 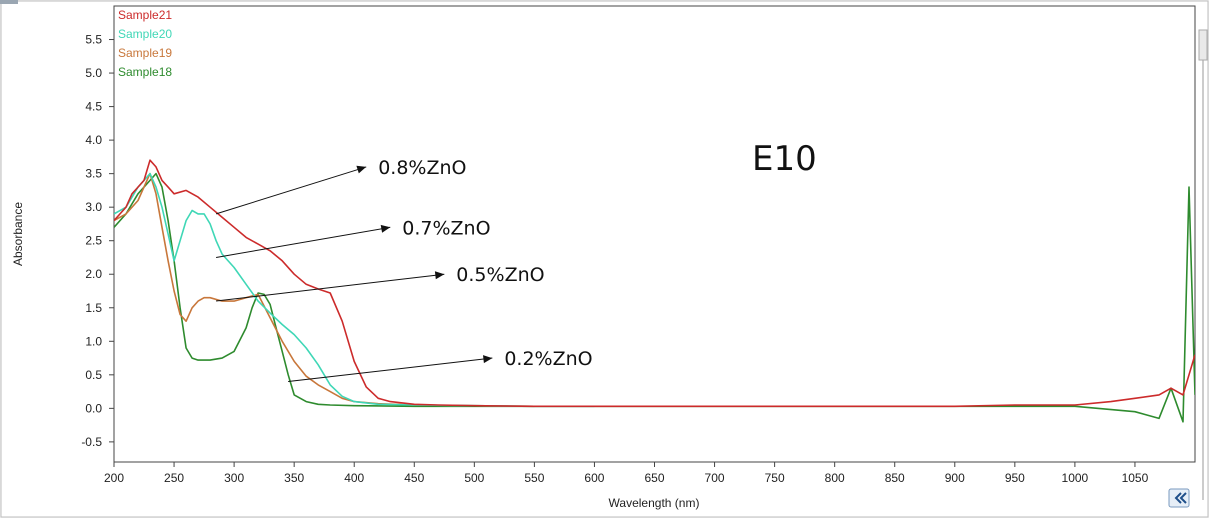 What do you see at coordinates (174, 478) in the screenshot?
I see `x-tick-label: 250` at bounding box center [174, 478].